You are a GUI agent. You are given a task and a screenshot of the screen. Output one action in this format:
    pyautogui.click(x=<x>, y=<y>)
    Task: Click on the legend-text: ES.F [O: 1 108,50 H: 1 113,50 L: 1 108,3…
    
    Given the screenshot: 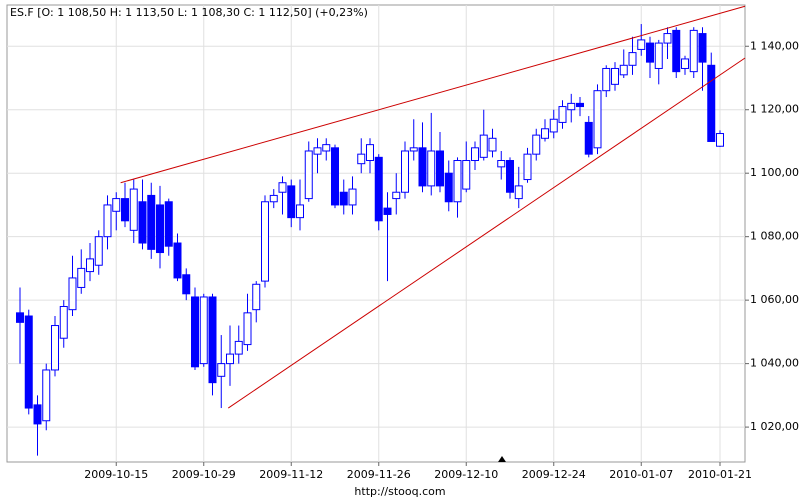 What is the action you would take?
    pyautogui.click(x=189, y=12)
    